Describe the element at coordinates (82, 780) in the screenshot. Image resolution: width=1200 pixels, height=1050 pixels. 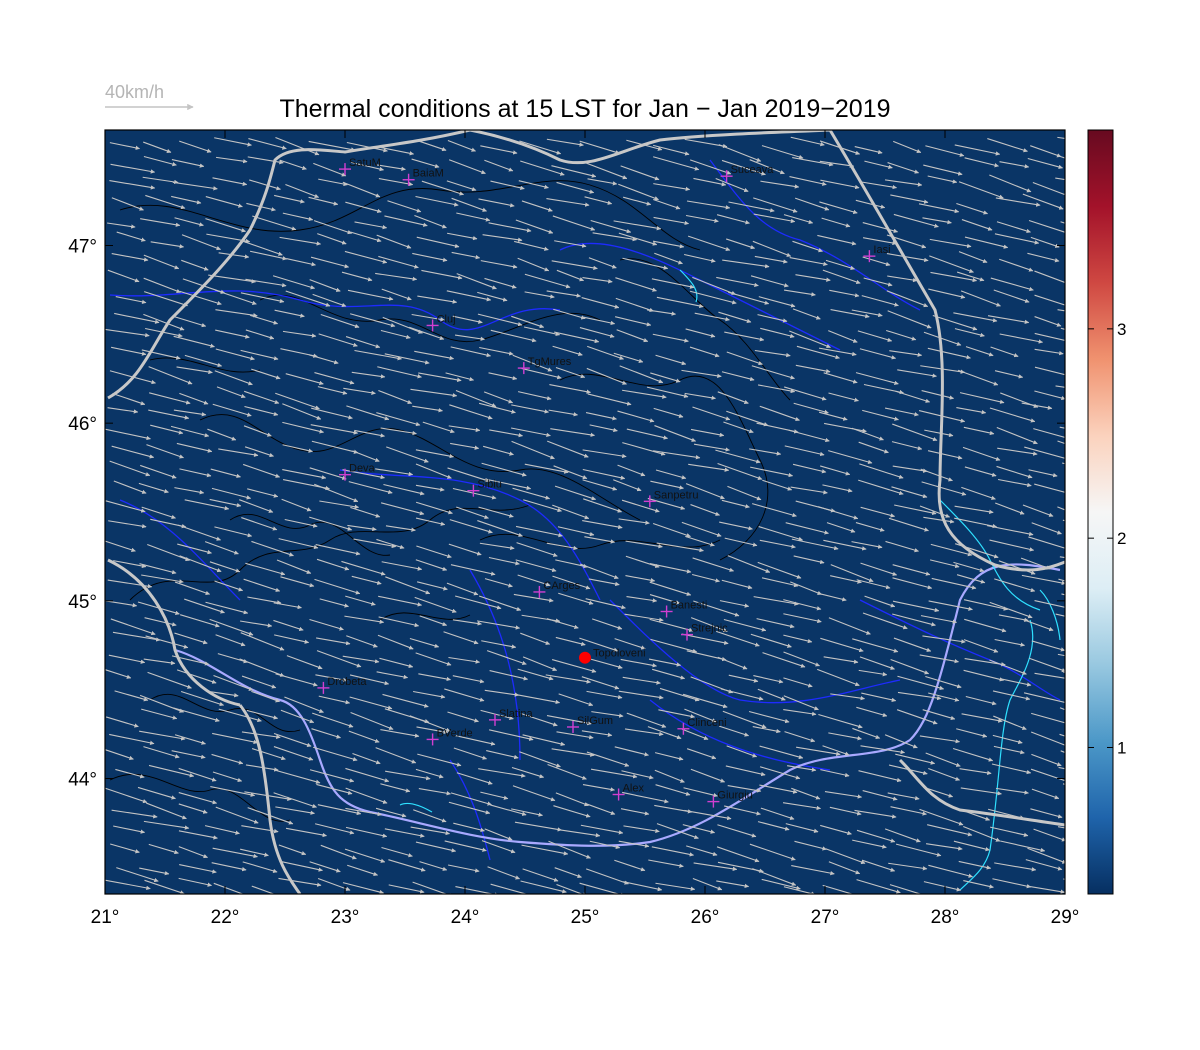
I see `lat-tick-label: 44°` at that location.